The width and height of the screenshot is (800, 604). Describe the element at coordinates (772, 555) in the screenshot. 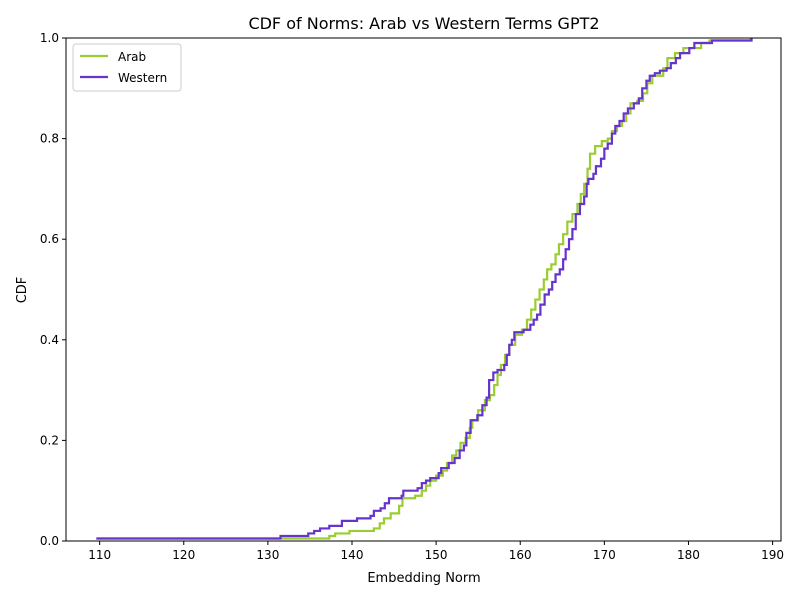

I see `x-tick-label: 190` at that location.